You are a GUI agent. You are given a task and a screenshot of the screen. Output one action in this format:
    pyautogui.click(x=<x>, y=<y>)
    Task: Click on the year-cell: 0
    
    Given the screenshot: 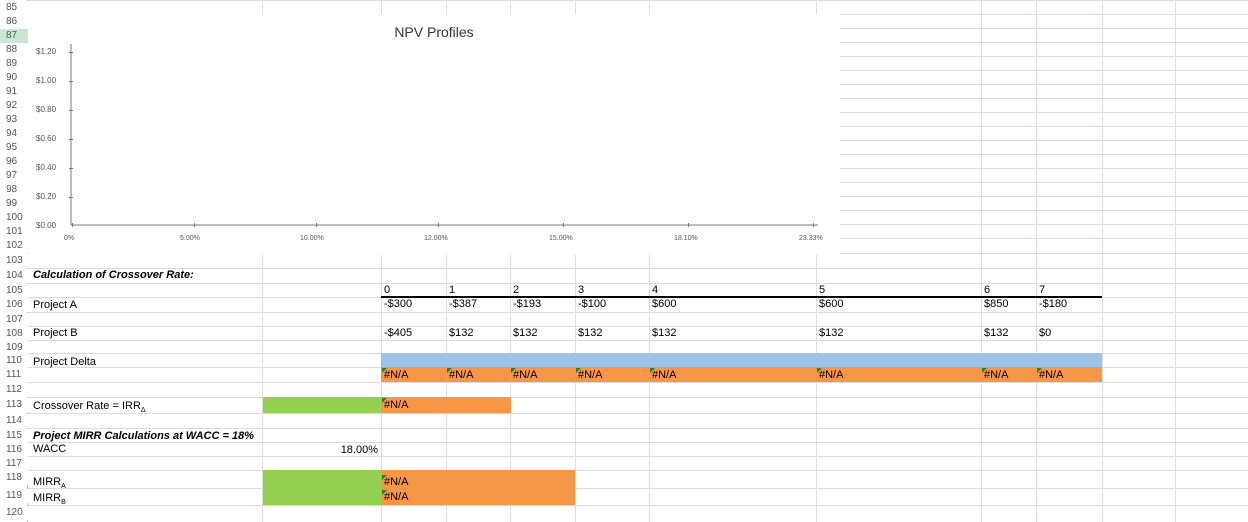 What is the action you would take?
    pyautogui.click(x=387, y=290)
    